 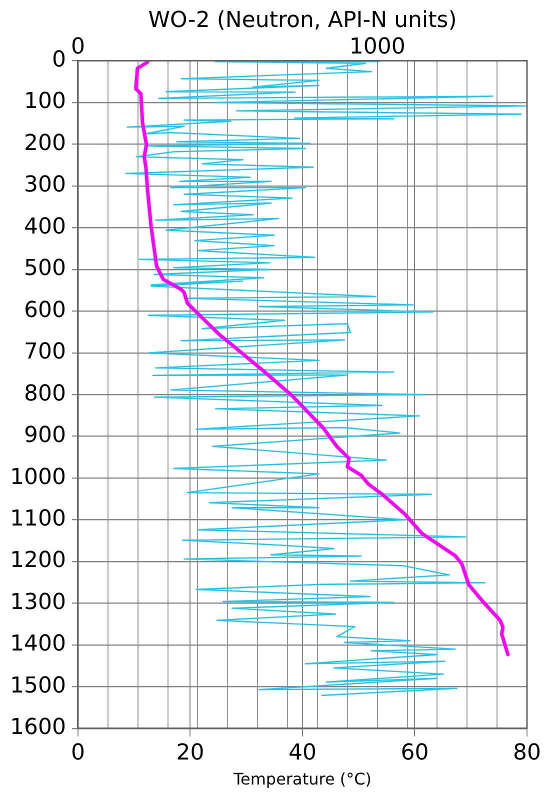 What do you see at coordinates (302, 20) in the screenshot?
I see `x2-axis-title: WO-2 (Neutron, API-N units)` at bounding box center [302, 20].